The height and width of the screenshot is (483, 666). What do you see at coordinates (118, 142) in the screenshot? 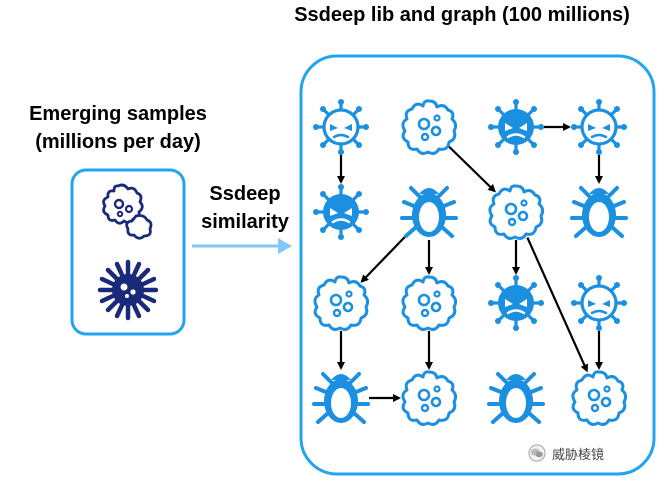
I see `input-label-line2: (millions per day)` at bounding box center [118, 142].